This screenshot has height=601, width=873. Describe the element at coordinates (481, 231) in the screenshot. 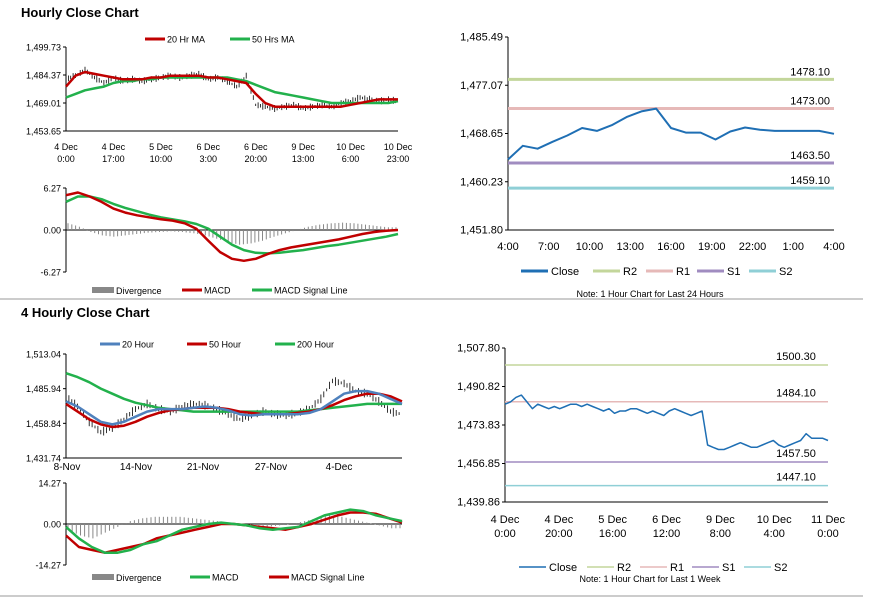

I see `hourly-pivot-ytick-label: 1,451.80` at that location.